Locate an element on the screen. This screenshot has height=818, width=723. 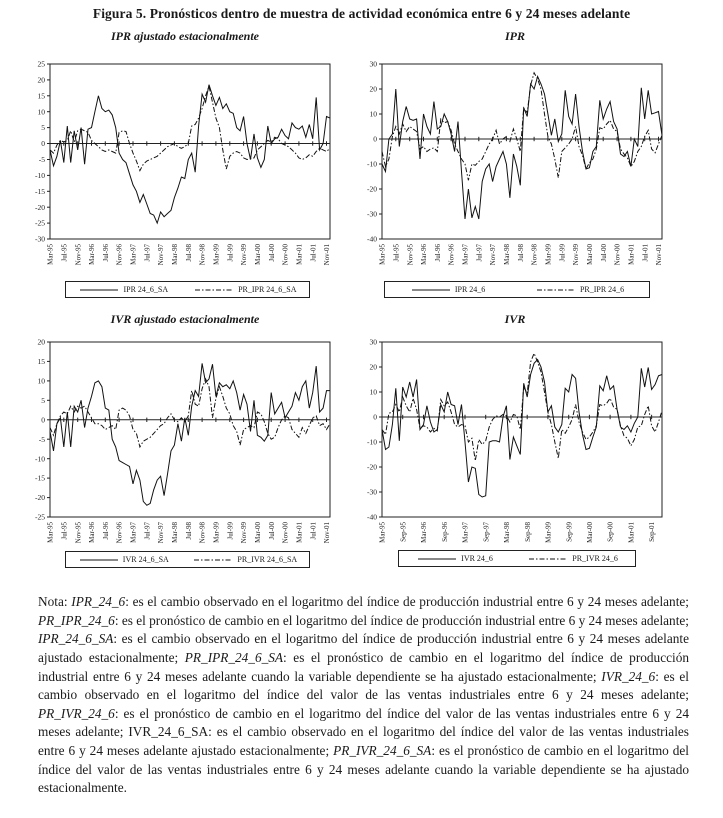
chart-ipr-legend: IPR 24_6 PR_IPR 24_6 is located at coordinates (517, 289).